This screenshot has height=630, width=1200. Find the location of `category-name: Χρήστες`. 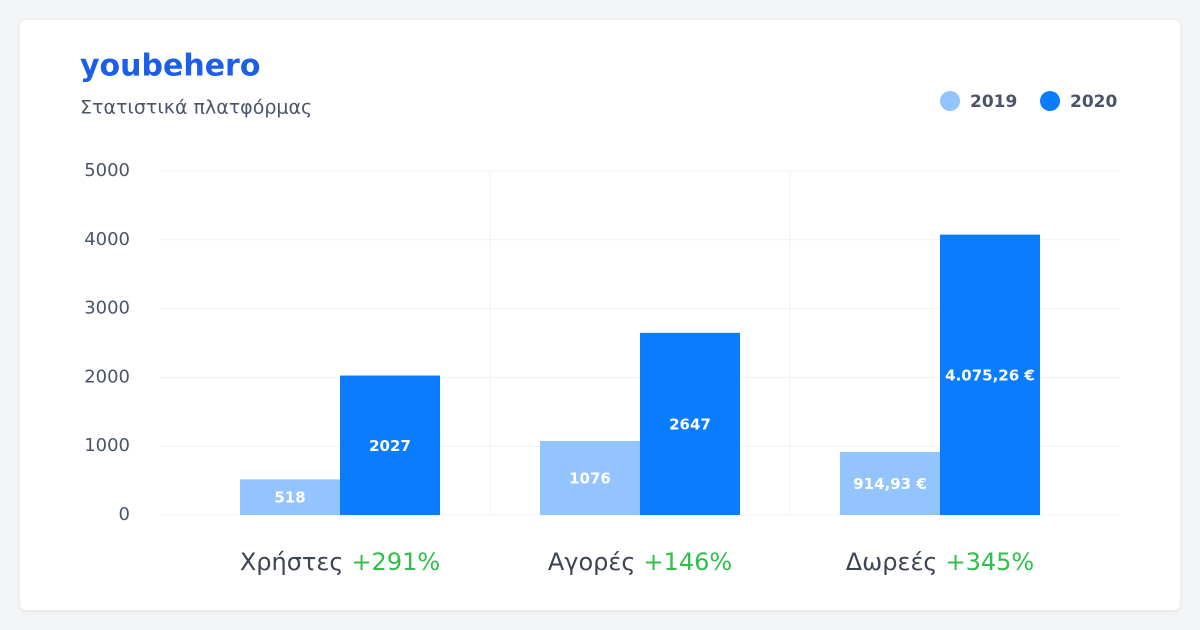

category-name: Χρήστες is located at coordinates (292, 562).